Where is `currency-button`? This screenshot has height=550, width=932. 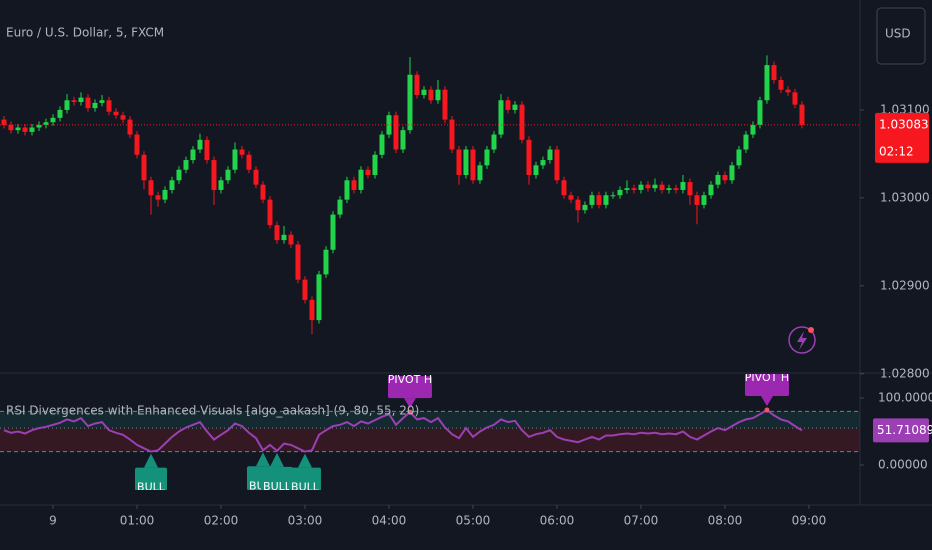 currency-button is located at coordinates (901, 36).